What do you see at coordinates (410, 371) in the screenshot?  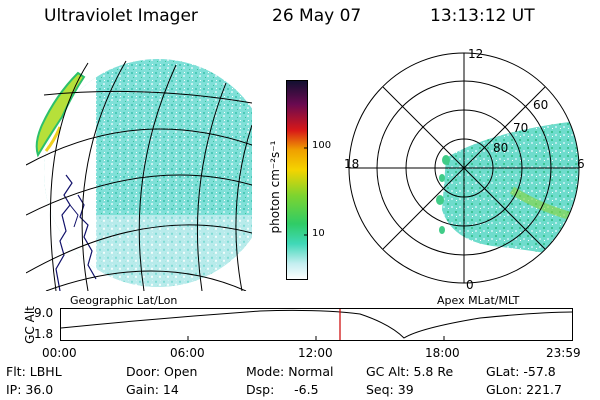 I see `gc-alt-info: GC Alt: 5.8 Re` at bounding box center [410, 371].